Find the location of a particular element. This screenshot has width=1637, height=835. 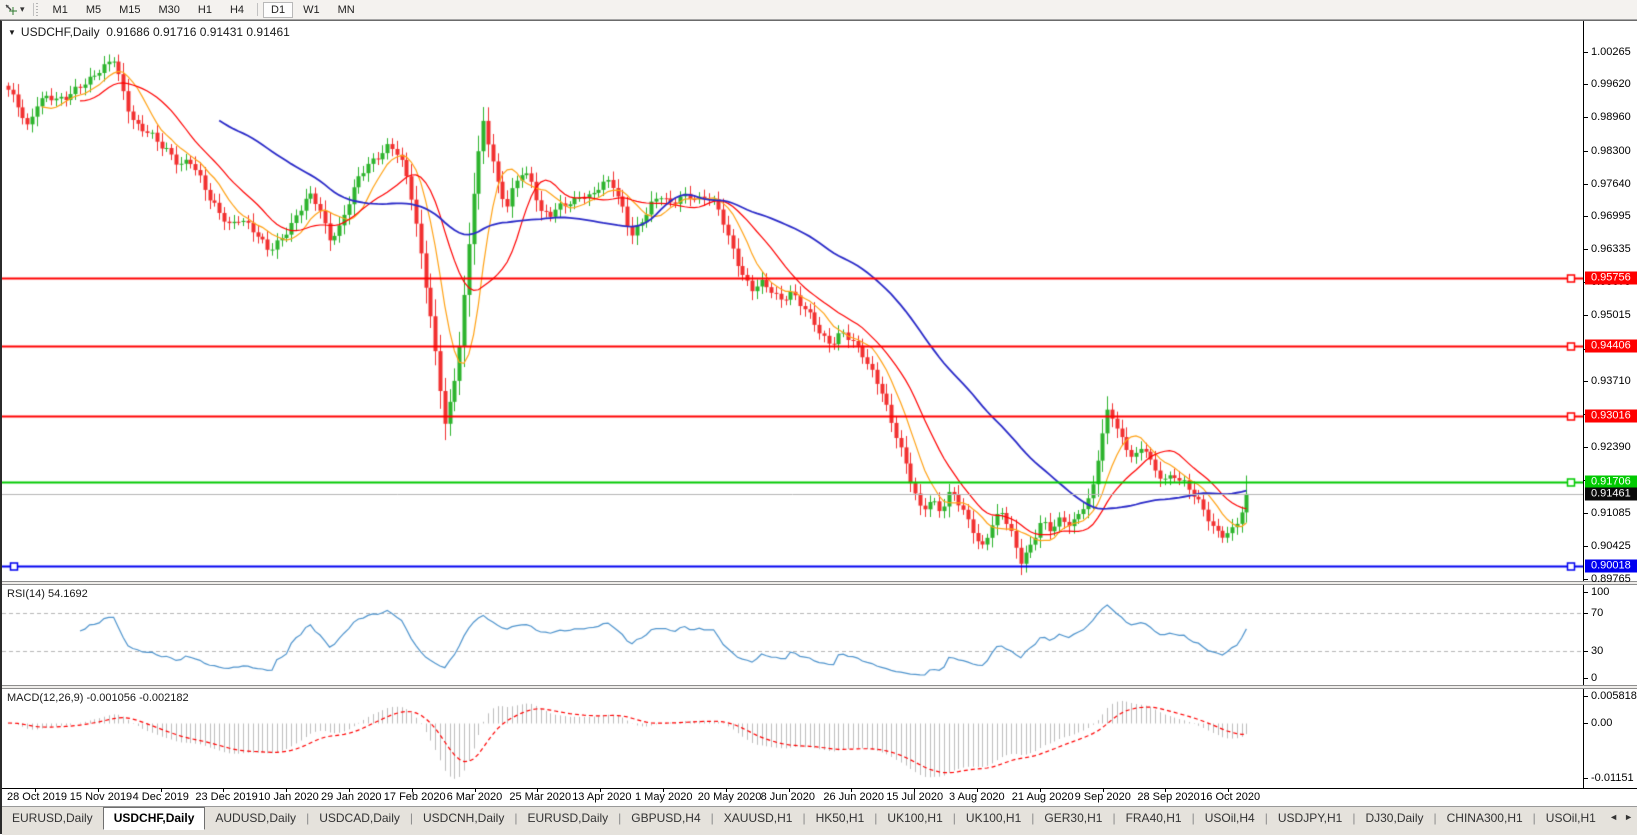

chart-tab-usdcad-daily: USDCAD,Daily is located at coordinates (359, 818).